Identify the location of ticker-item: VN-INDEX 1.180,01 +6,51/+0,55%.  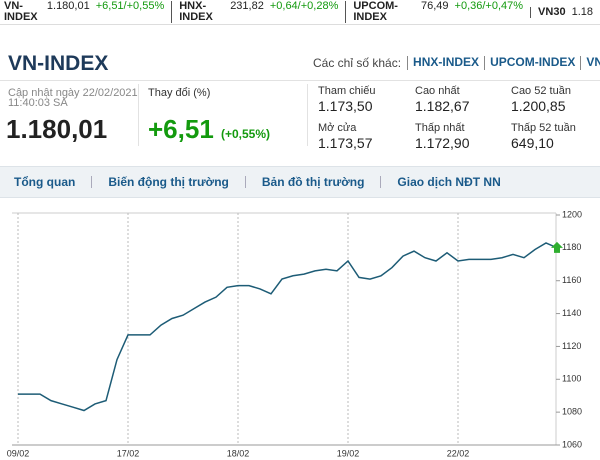
(85, 12).